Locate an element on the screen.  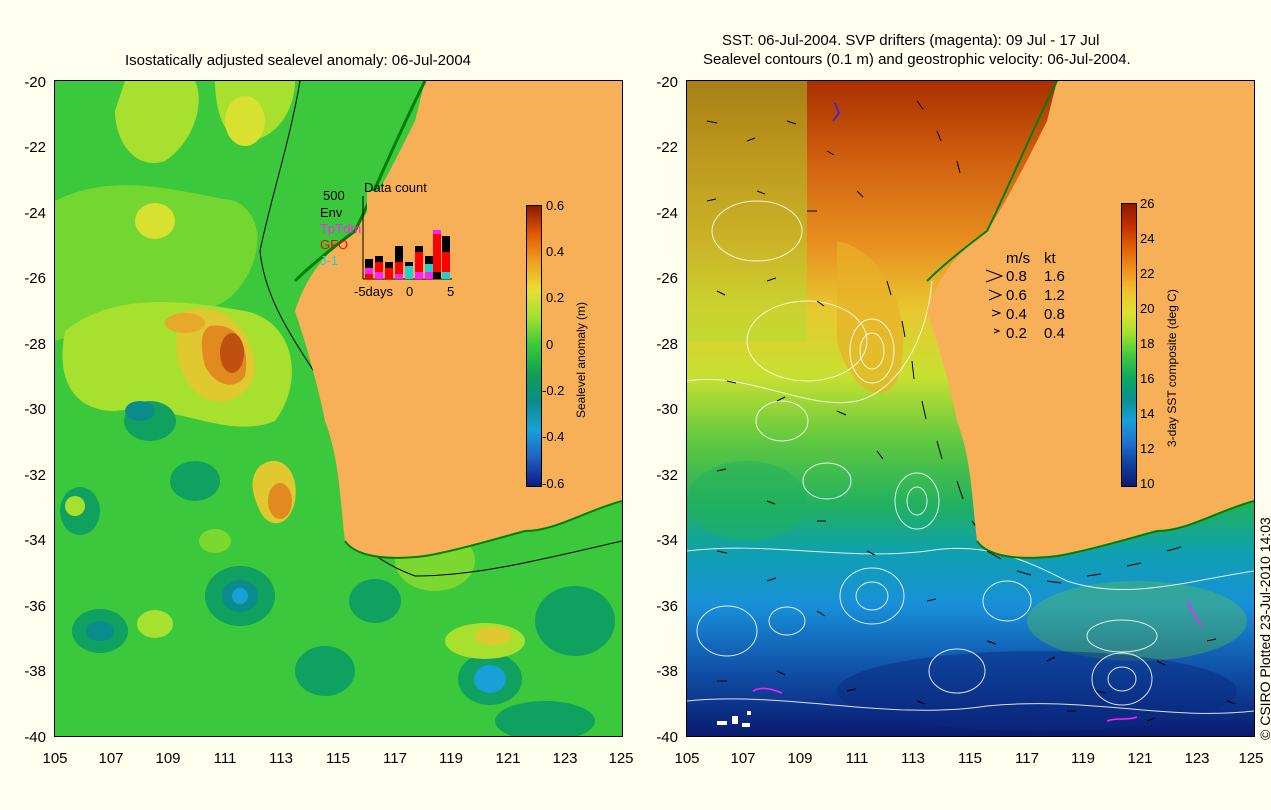
right-ytick-8: -36 is located at coordinates (667, 606).